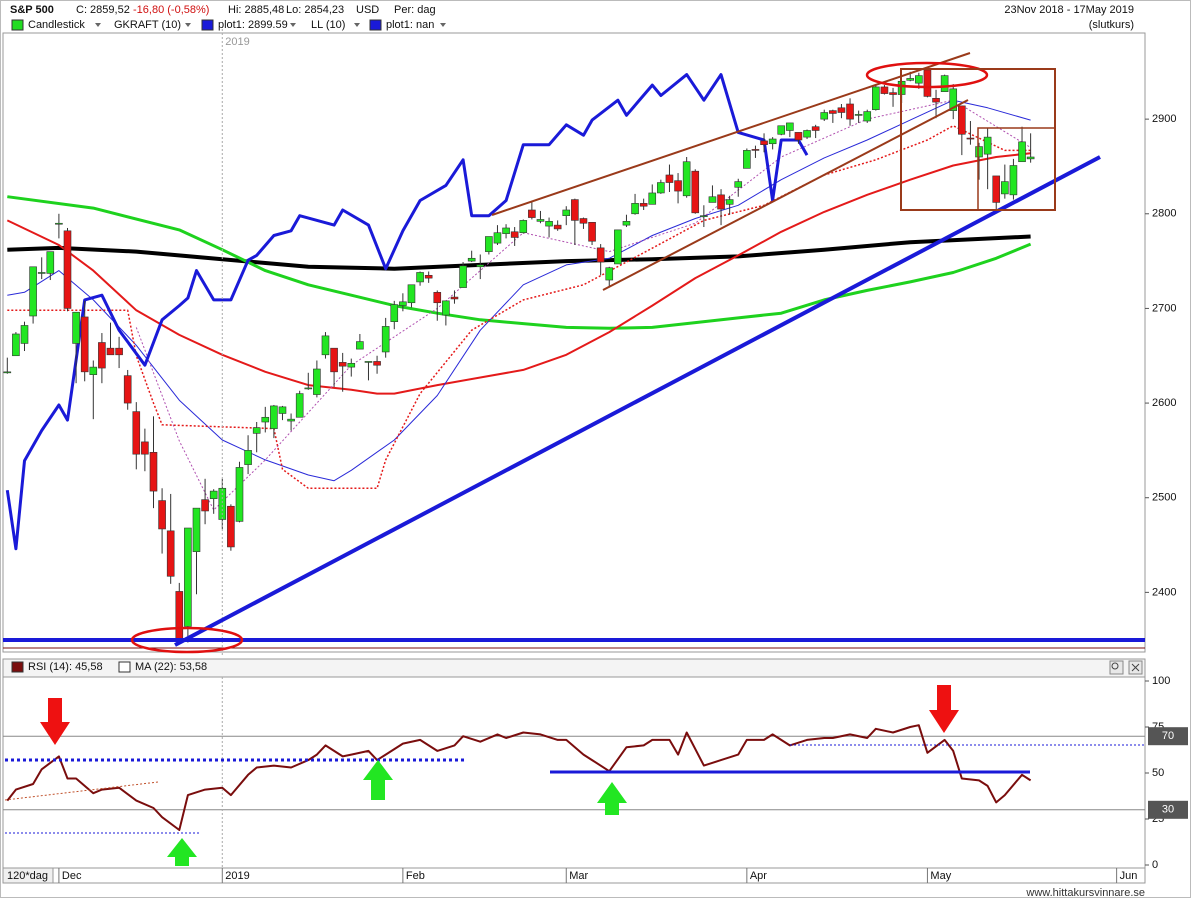  I want to click on y-tick-label: 2700, so click(1164, 308).